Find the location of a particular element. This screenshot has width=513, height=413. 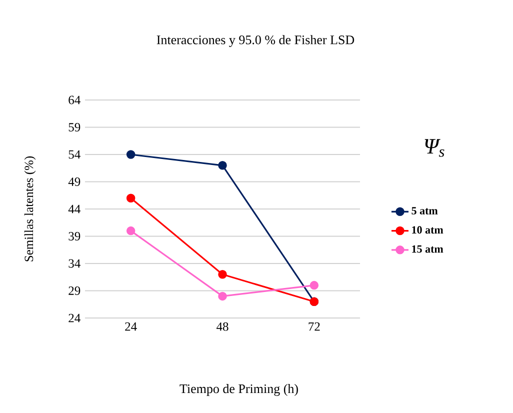

y-tick-label: 34 is located at coordinates (74, 263).